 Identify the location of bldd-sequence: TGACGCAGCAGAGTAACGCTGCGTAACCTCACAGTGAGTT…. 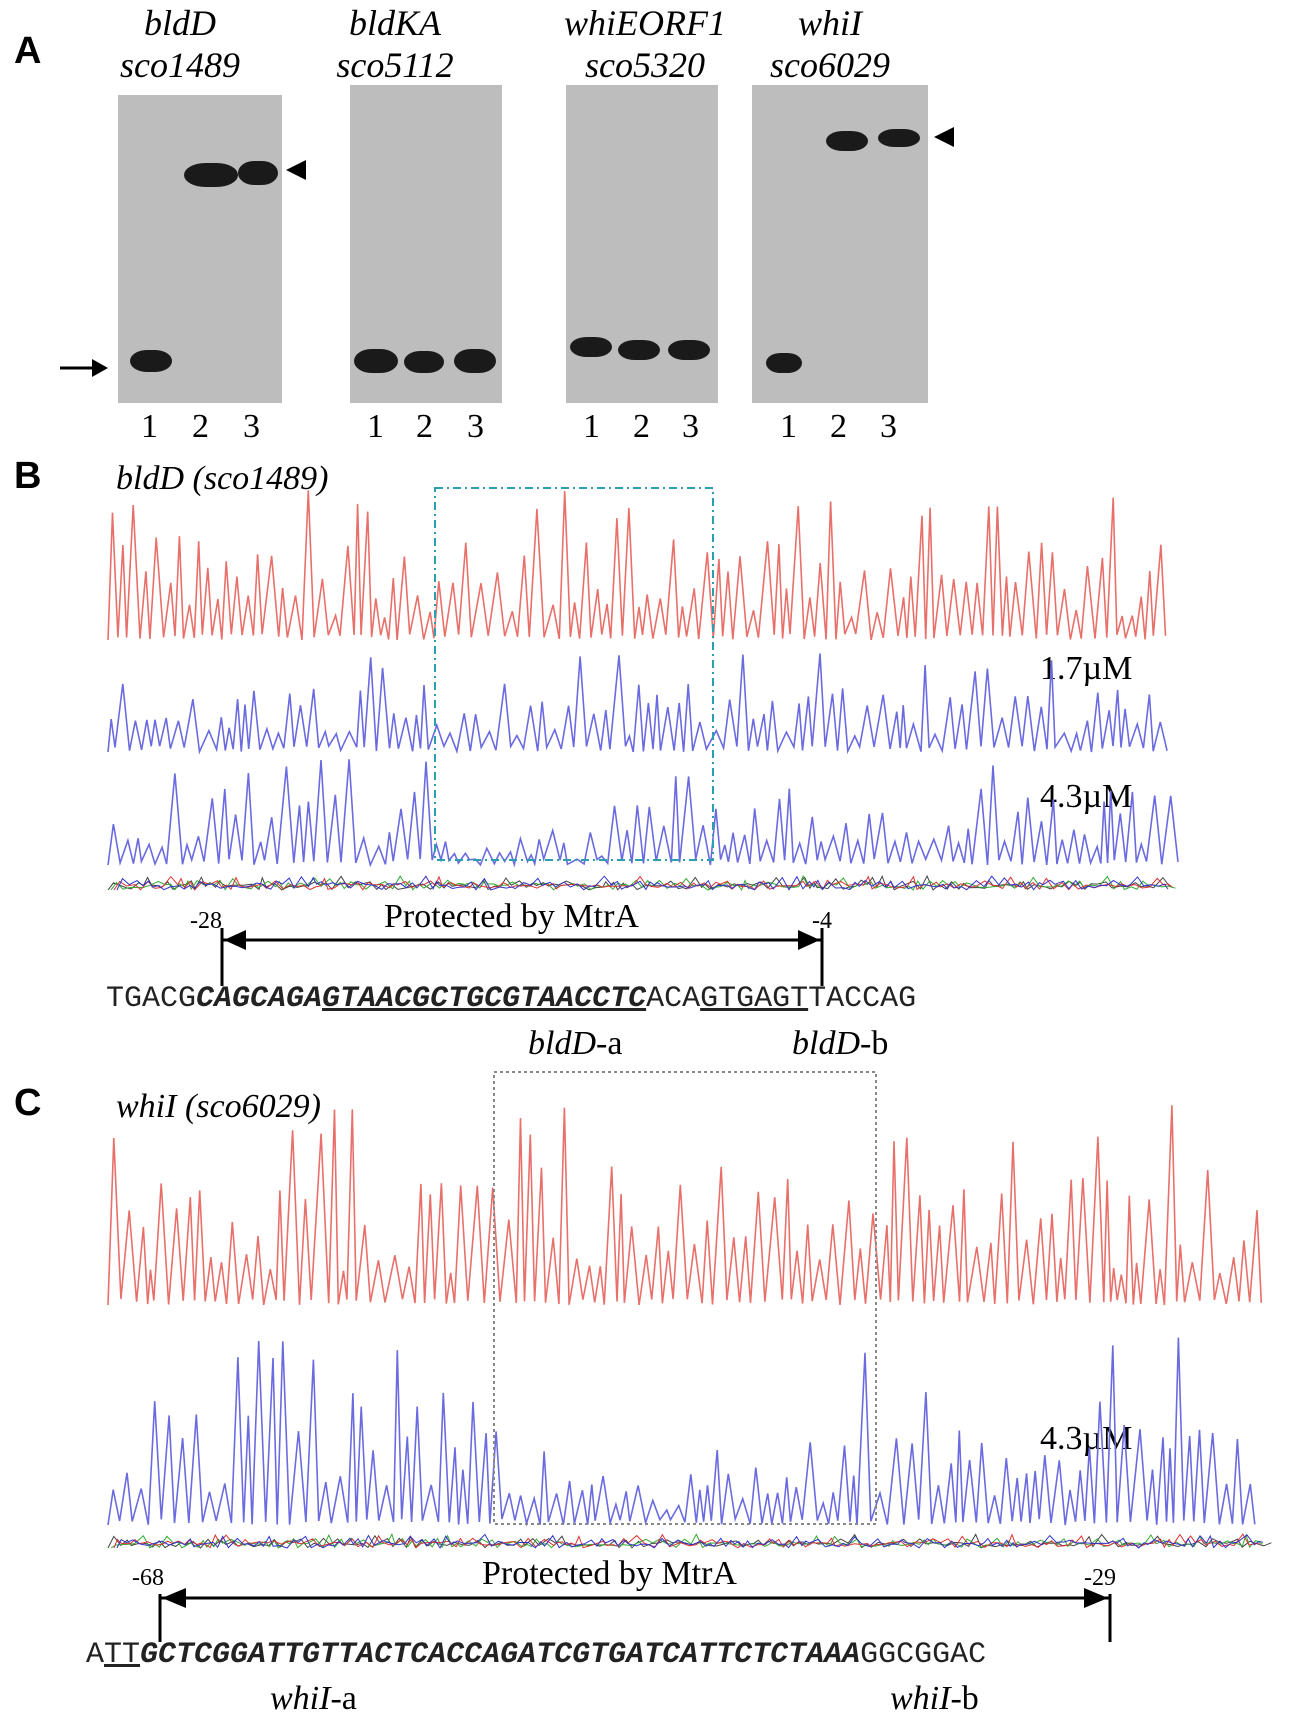
(511, 999).